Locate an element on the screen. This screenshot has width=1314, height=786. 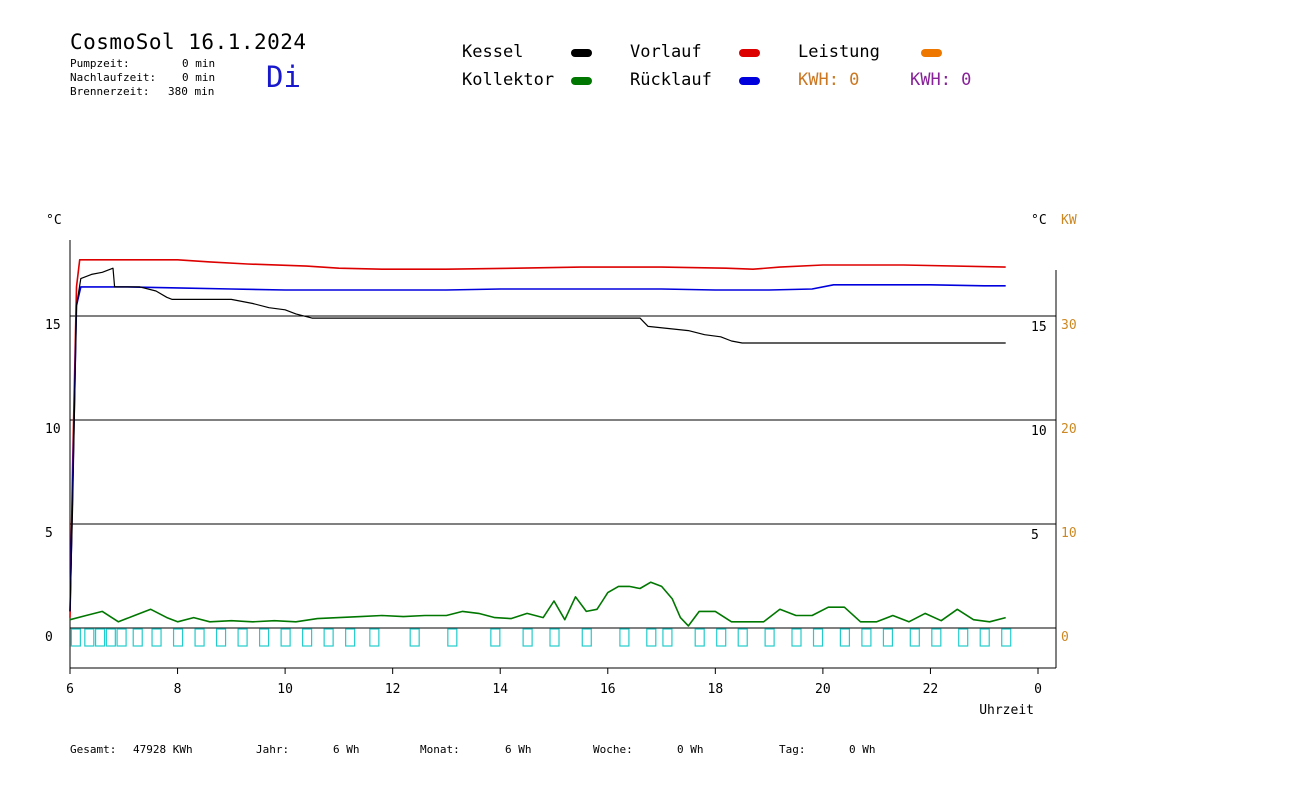
footer-woche-label: Woche: is located at coordinates (613, 749).